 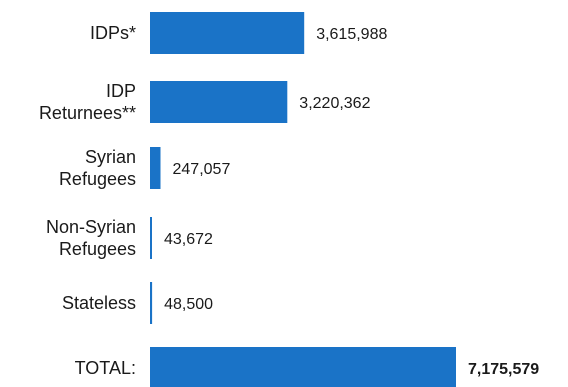 I want to click on category-label-5: TOTAL:, so click(x=105, y=368).